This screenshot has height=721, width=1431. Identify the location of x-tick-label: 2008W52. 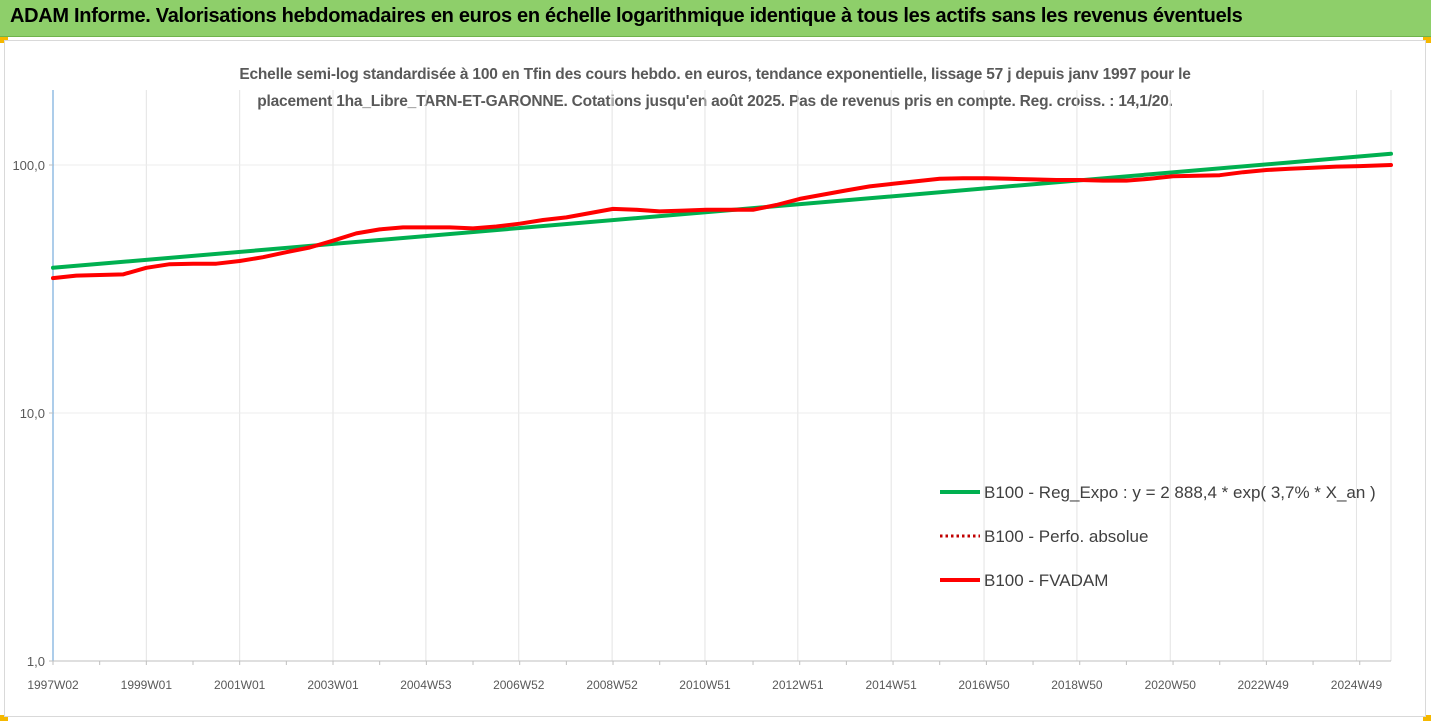
(612, 685).